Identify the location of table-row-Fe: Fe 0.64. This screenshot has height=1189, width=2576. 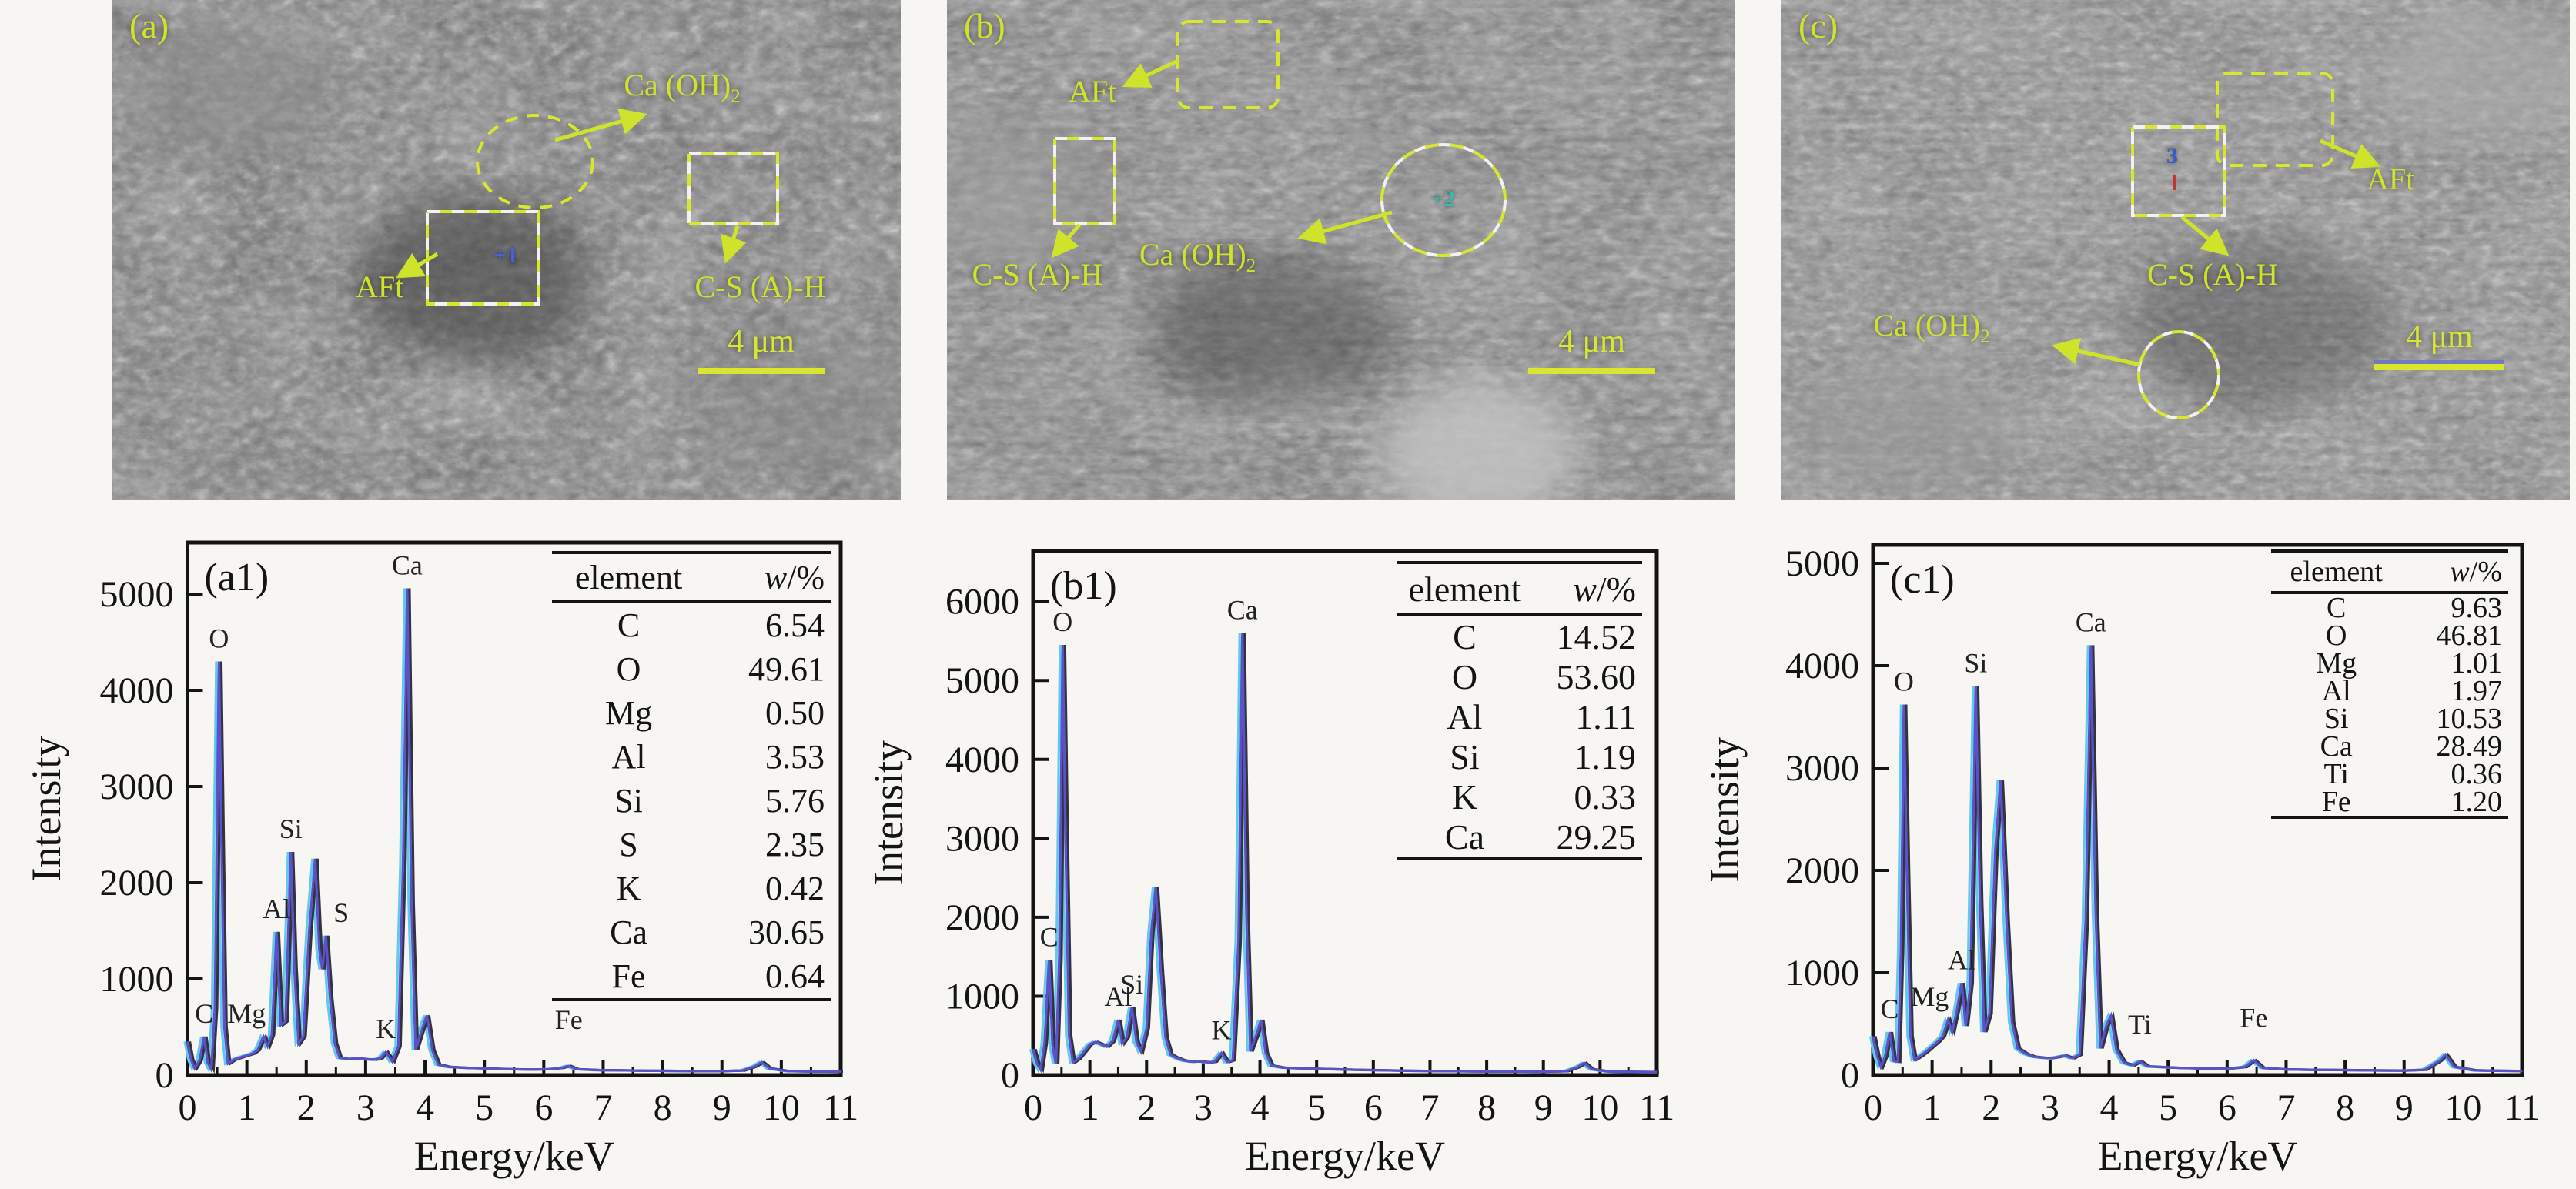
(692, 976).